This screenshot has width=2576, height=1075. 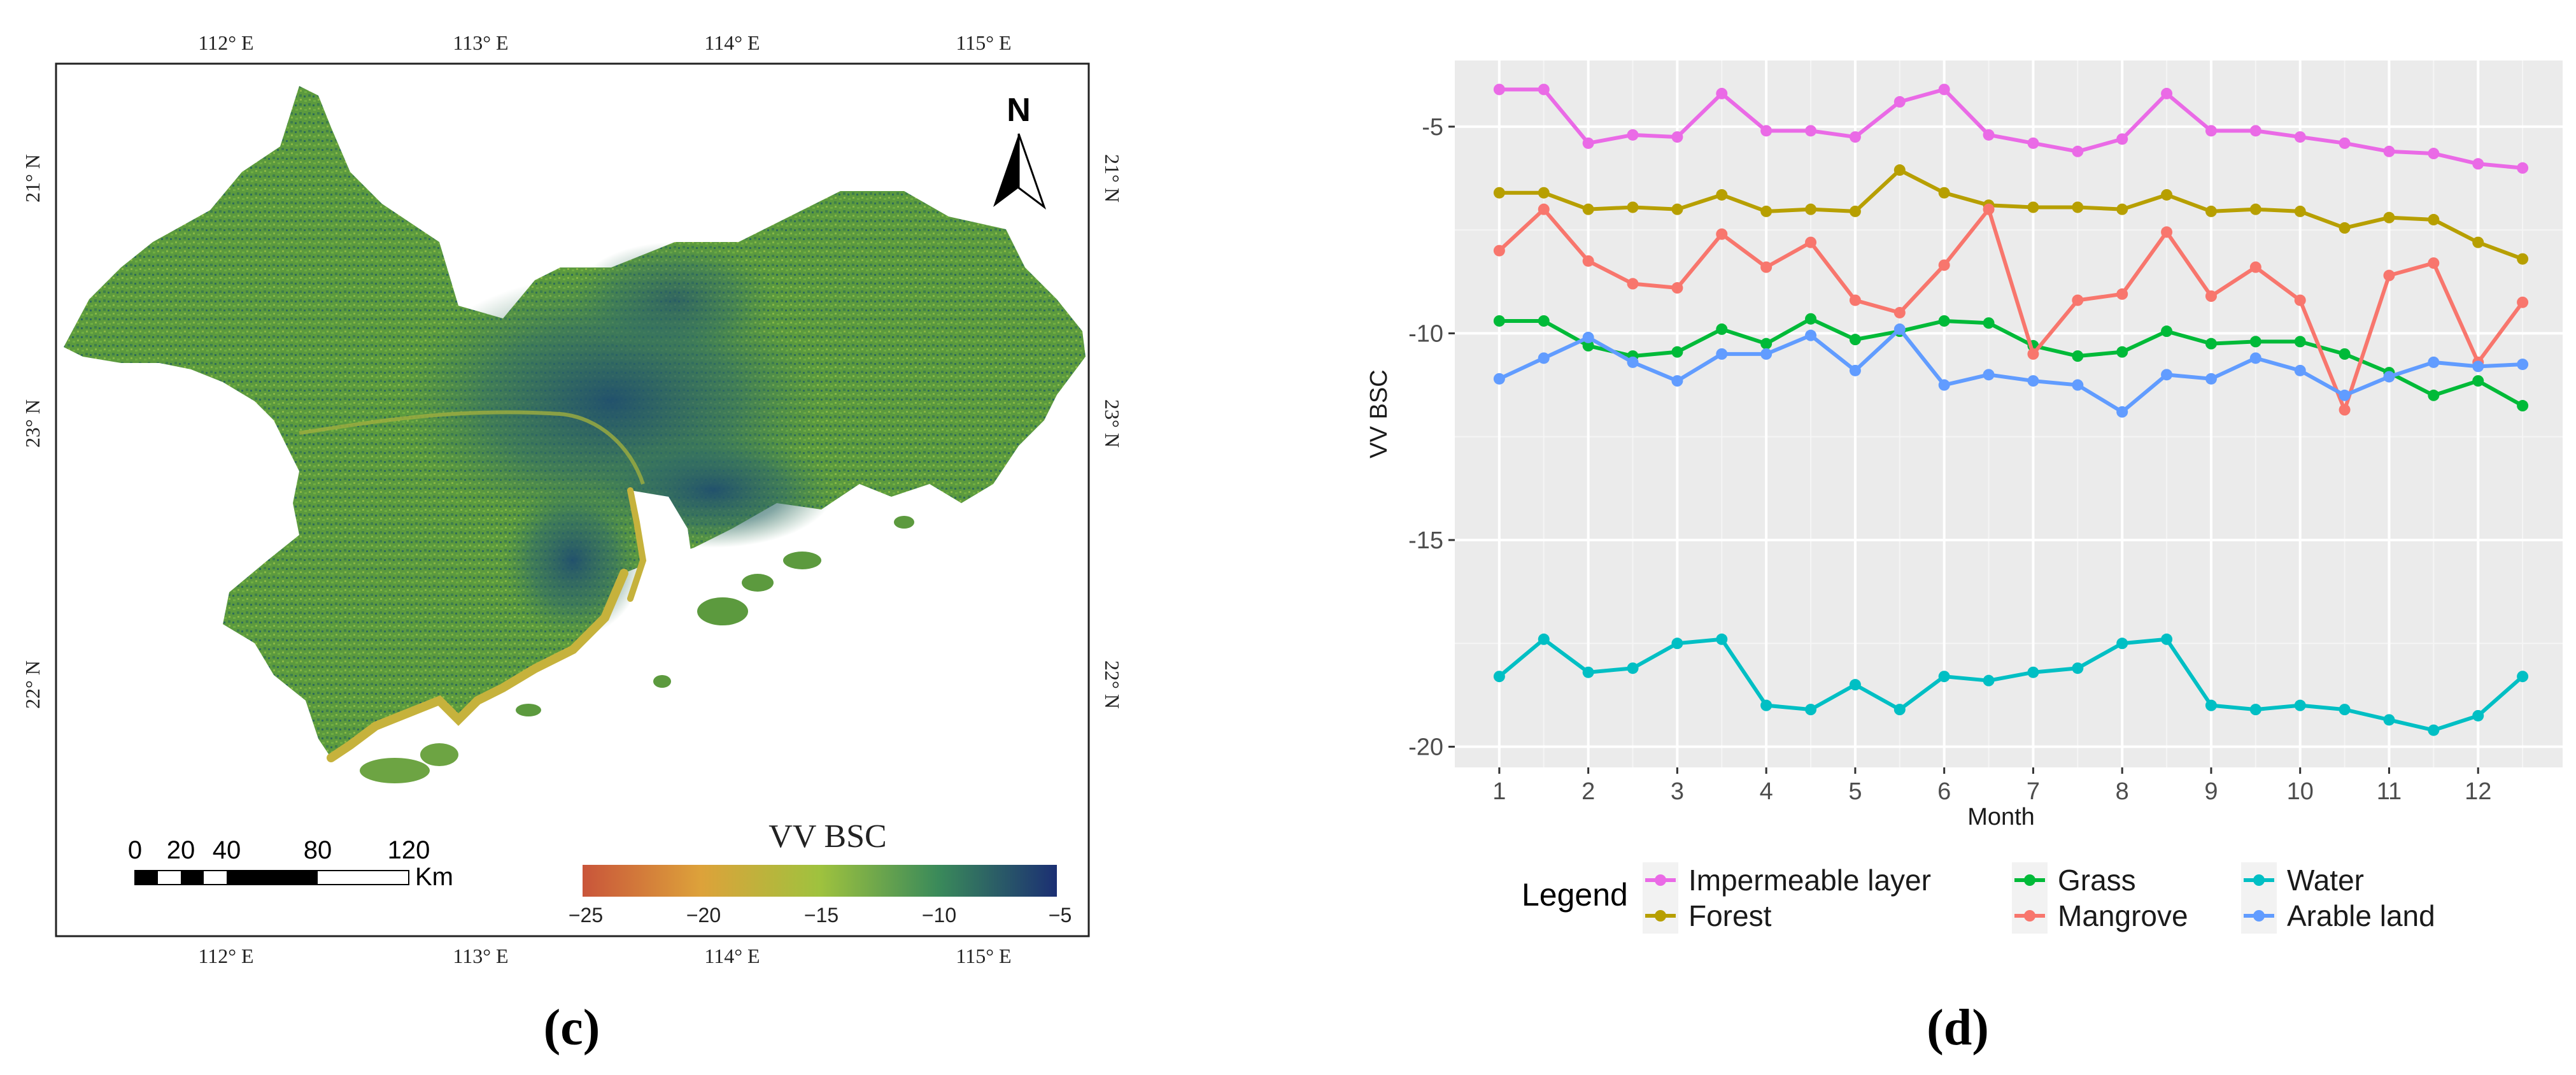 What do you see at coordinates (703, 915) in the screenshot?
I see `colorbar-tick: −20` at bounding box center [703, 915].